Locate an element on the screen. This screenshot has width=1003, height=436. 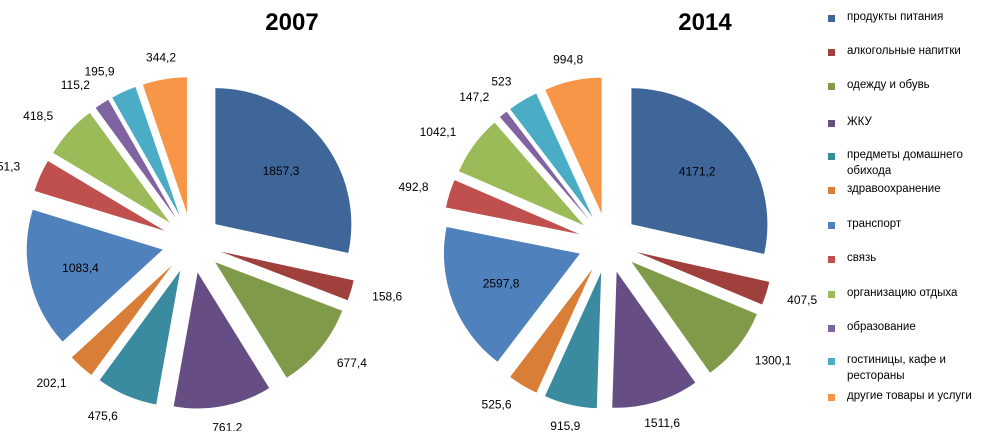
data-label: 994,8 is located at coordinates (568, 59).